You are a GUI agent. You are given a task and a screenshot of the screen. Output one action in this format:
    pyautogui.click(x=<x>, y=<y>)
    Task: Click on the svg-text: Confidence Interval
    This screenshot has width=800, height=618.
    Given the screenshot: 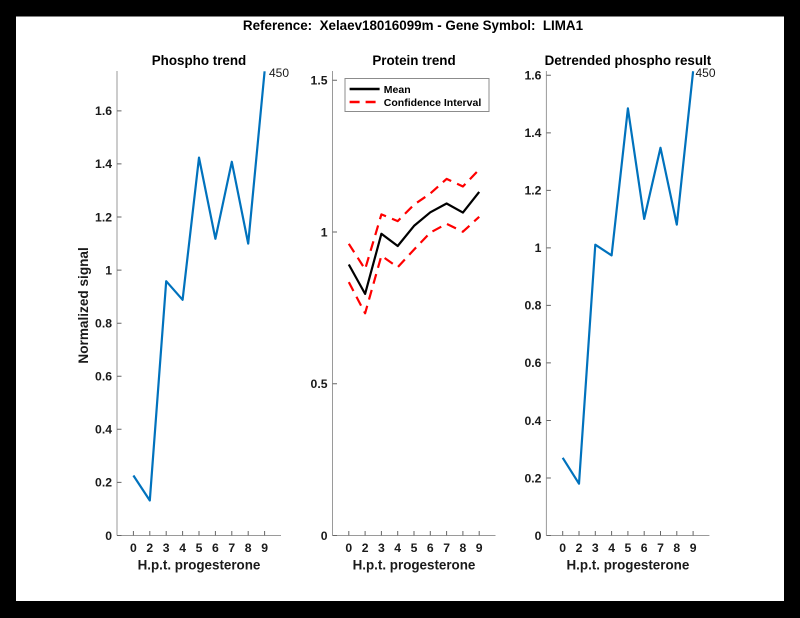 What is the action you would take?
    pyautogui.click(x=433, y=103)
    